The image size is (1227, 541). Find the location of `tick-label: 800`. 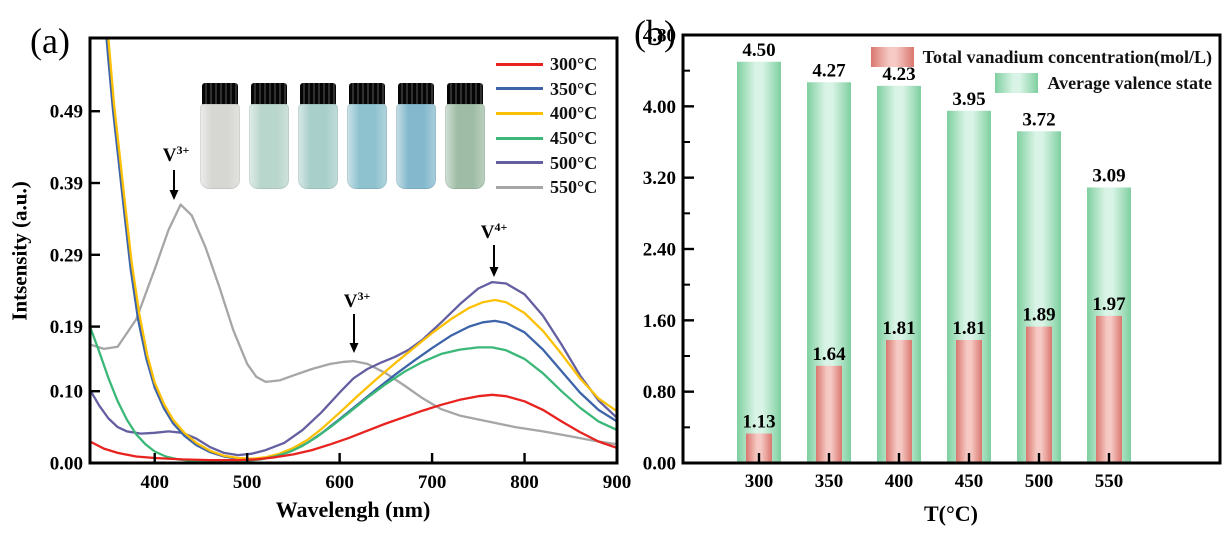

tick-label: 800 is located at coordinates (524, 482).